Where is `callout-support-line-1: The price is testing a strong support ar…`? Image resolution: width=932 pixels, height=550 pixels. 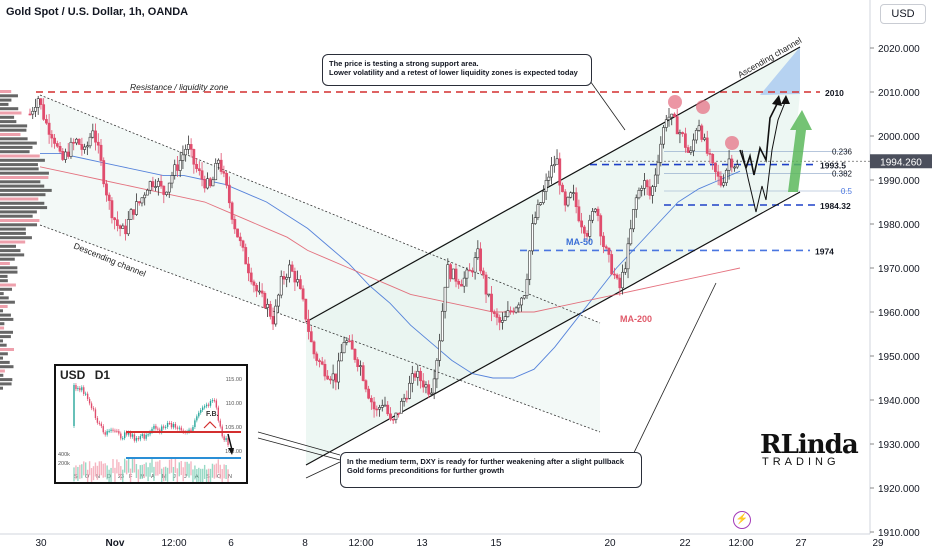 callout-support-line-1: The price is testing a strong support ar… is located at coordinates (404, 63).